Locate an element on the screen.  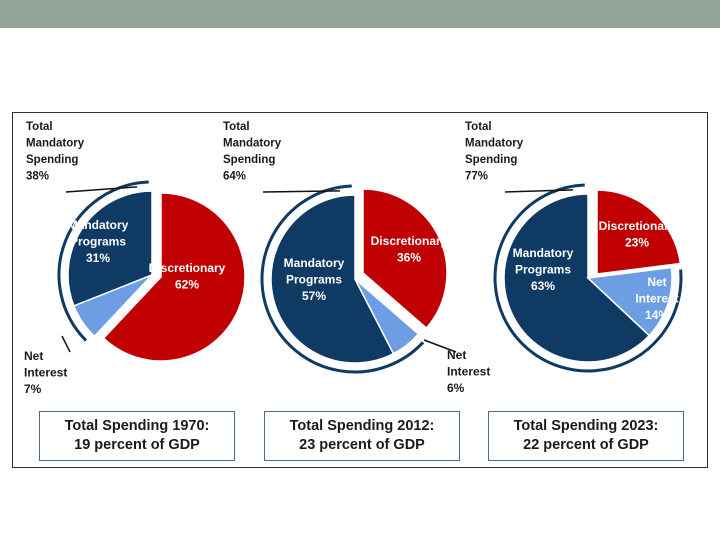
label-discretionary-1970: Discretionary 62% is located at coordinates (187, 276).